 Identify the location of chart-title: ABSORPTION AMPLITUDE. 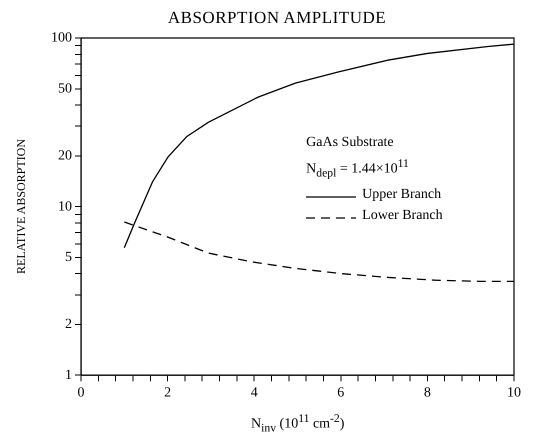
(277, 18).